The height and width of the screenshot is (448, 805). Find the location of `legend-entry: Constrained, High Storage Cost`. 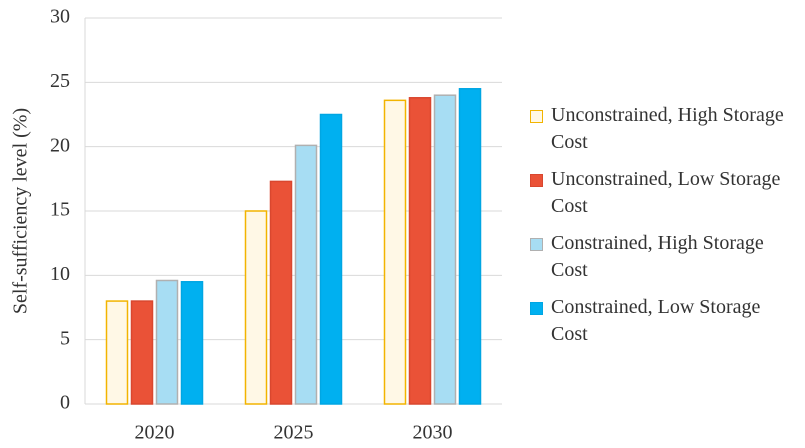

legend-entry: Constrained, High Storage Cost is located at coordinates (666, 257).